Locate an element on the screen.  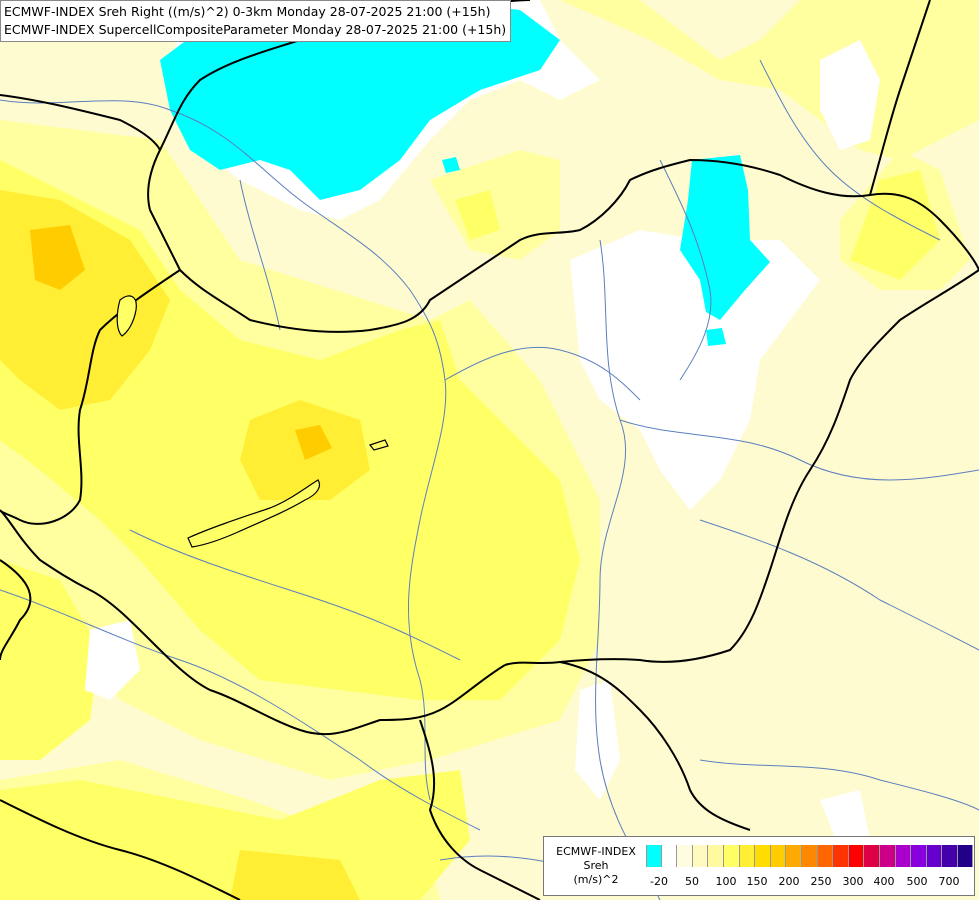
field-pale-yellow-center is located at coordinates (495, 205).